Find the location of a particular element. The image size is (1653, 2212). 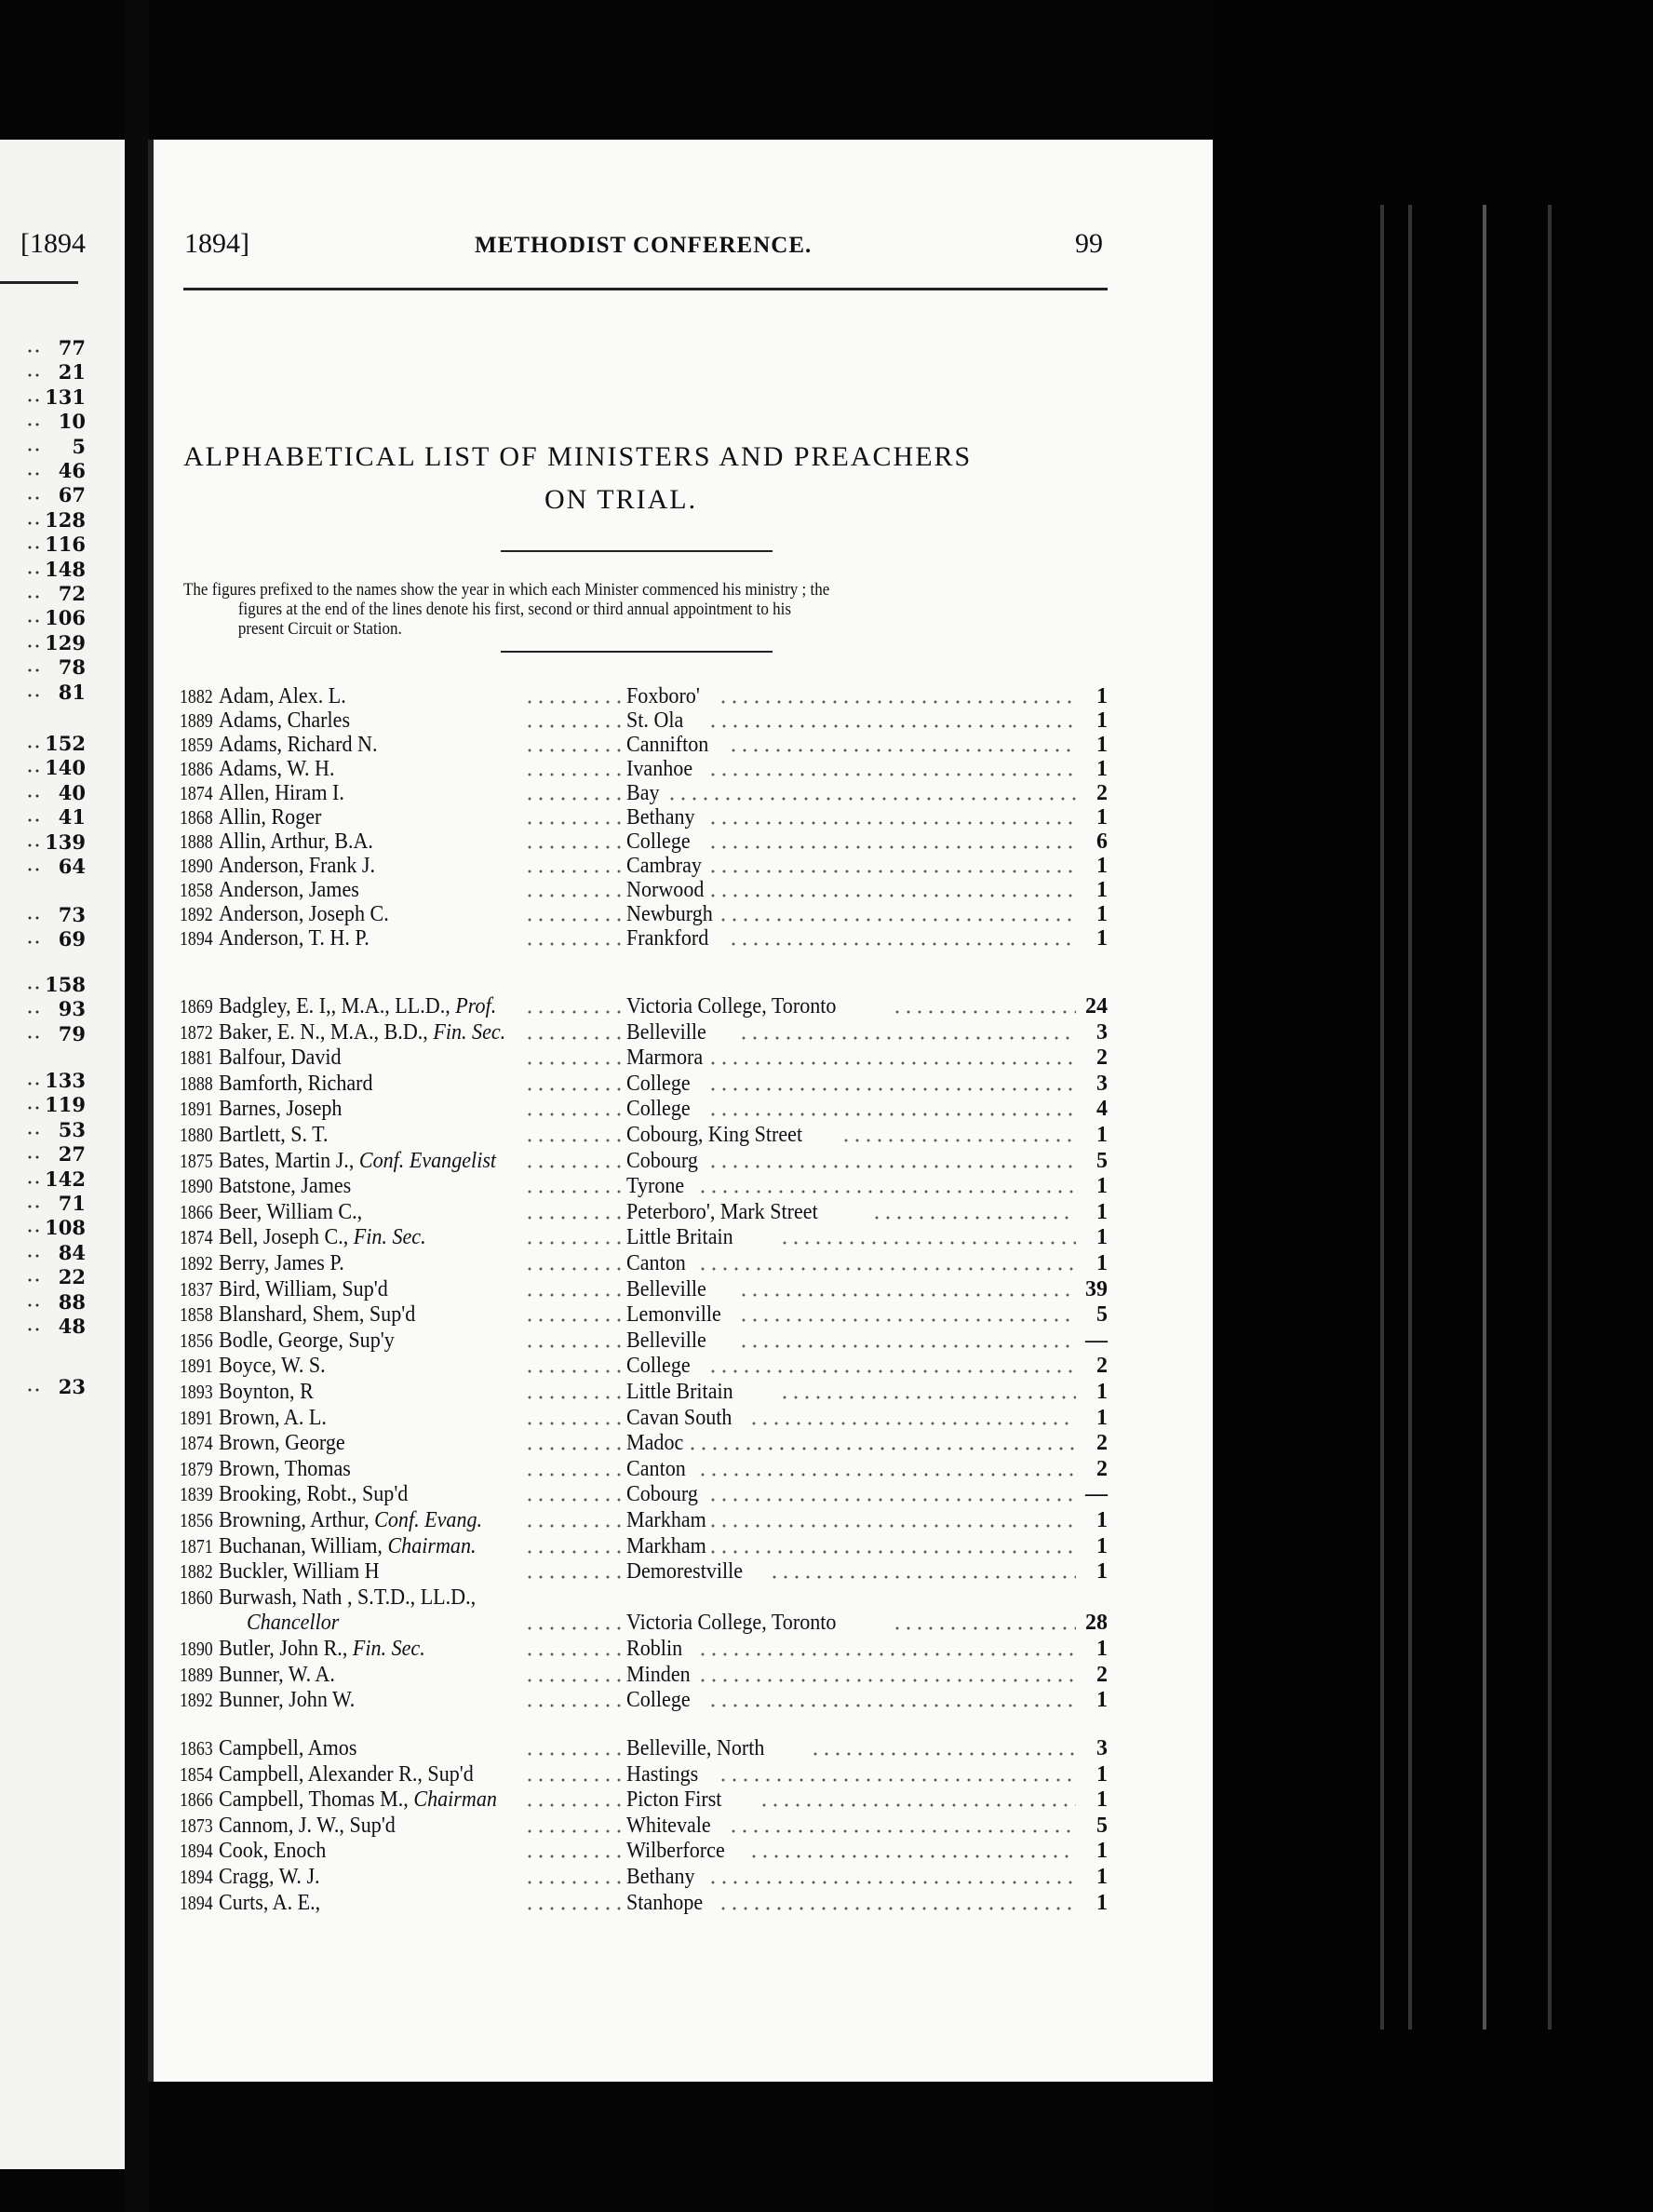

entry-name-text: Allen, Hiram I. is located at coordinates (281, 793).